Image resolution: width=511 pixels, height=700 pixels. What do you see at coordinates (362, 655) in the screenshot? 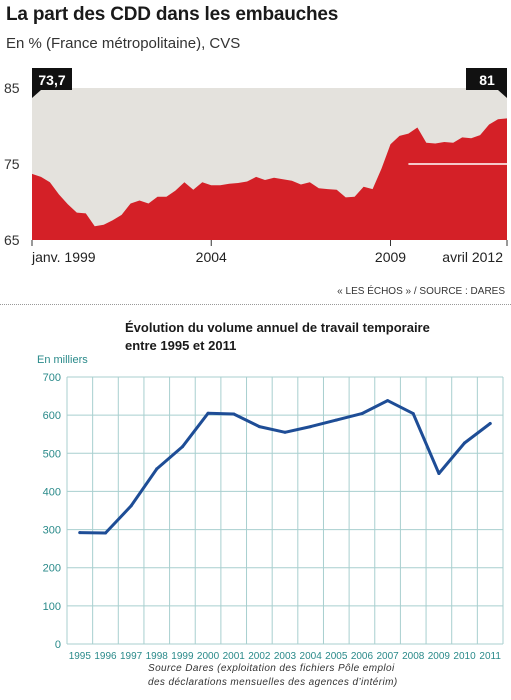
I see `x-tick-label: 2006` at bounding box center [362, 655].